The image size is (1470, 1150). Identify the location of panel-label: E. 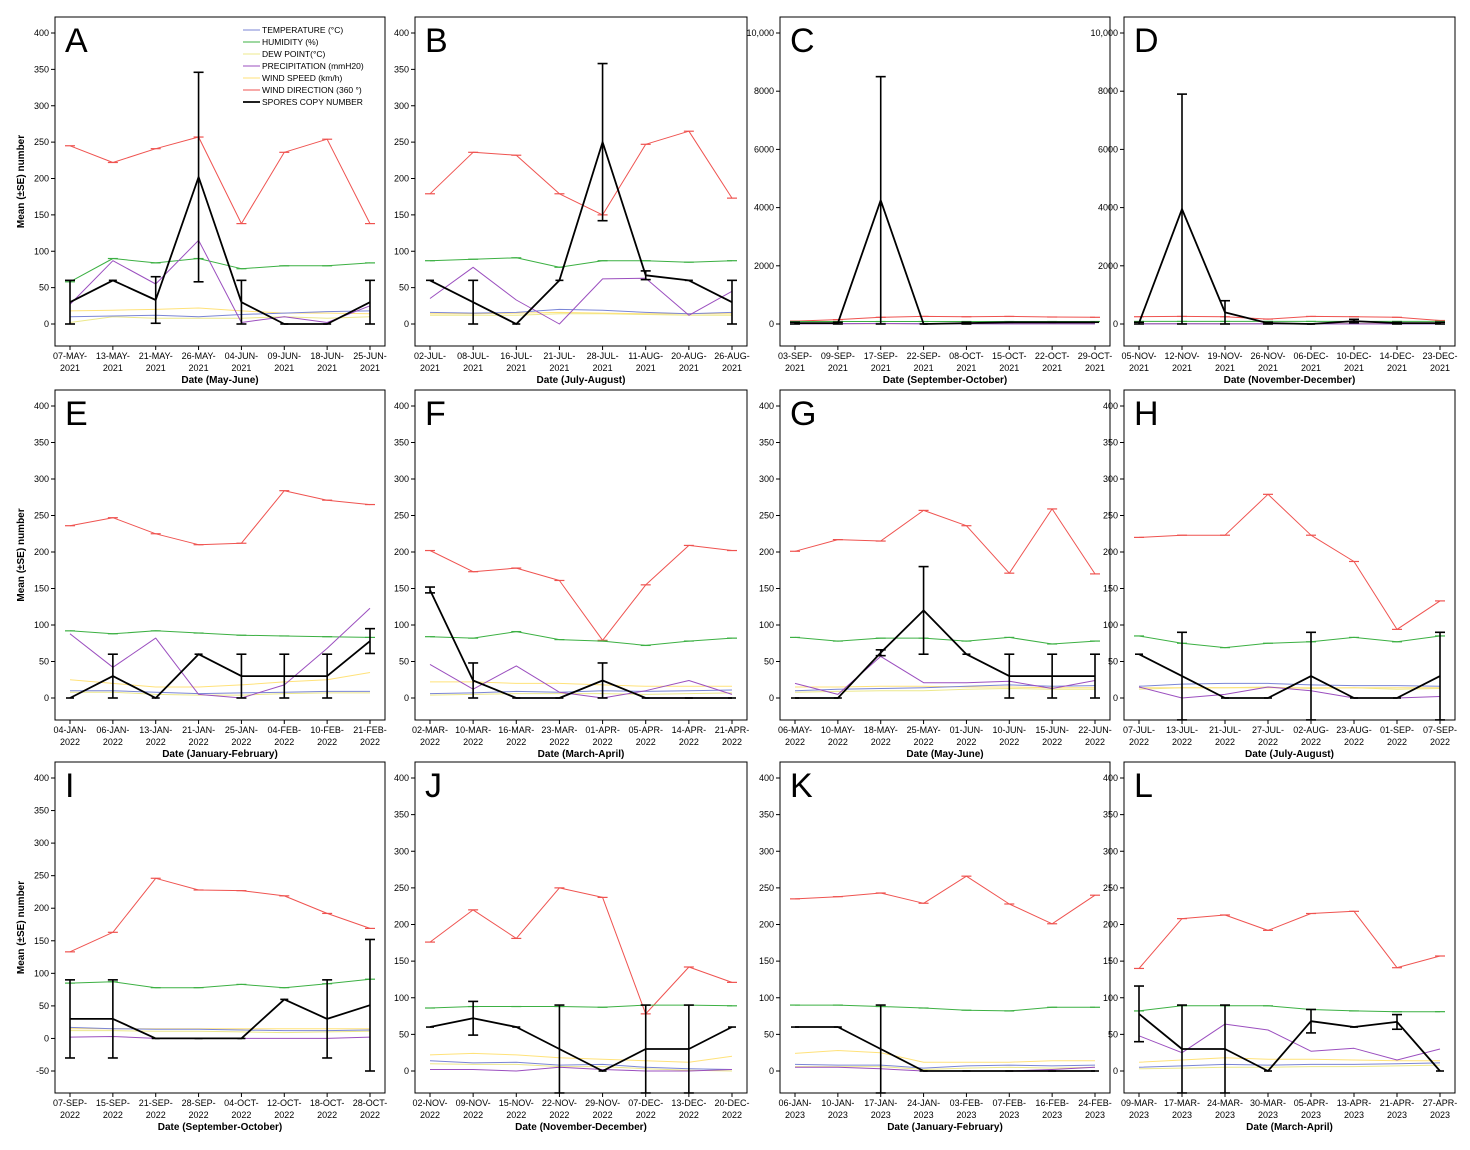
(76, 414).